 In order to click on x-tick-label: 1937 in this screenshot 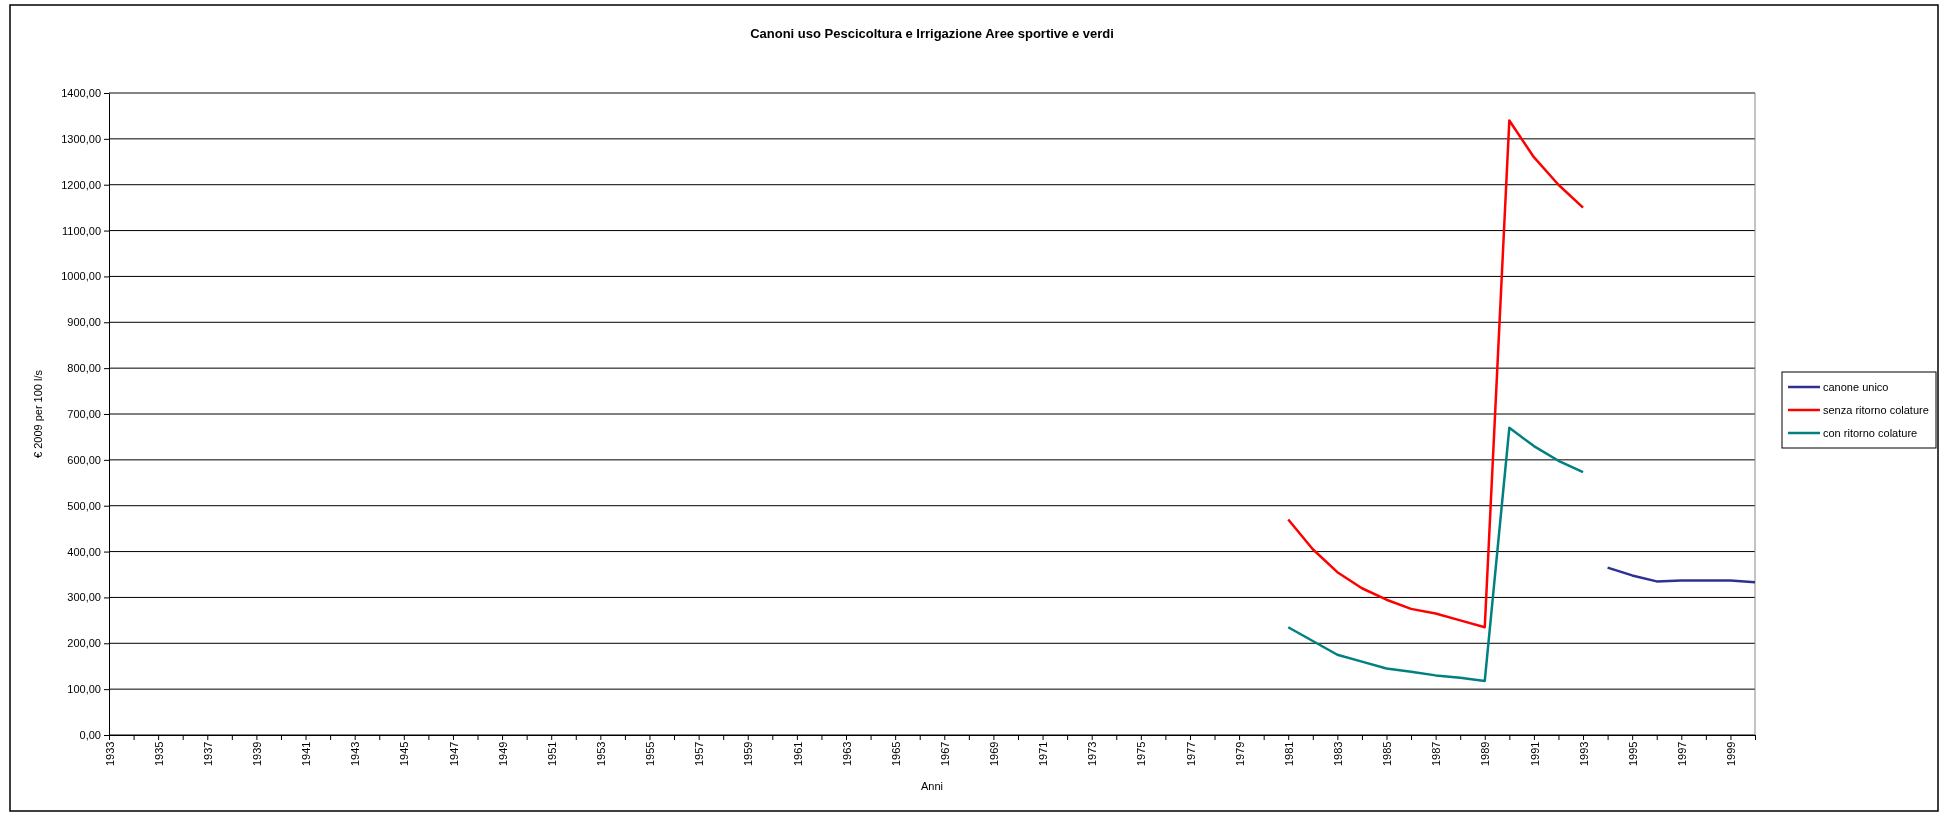, I will do `click(207, 754)`.